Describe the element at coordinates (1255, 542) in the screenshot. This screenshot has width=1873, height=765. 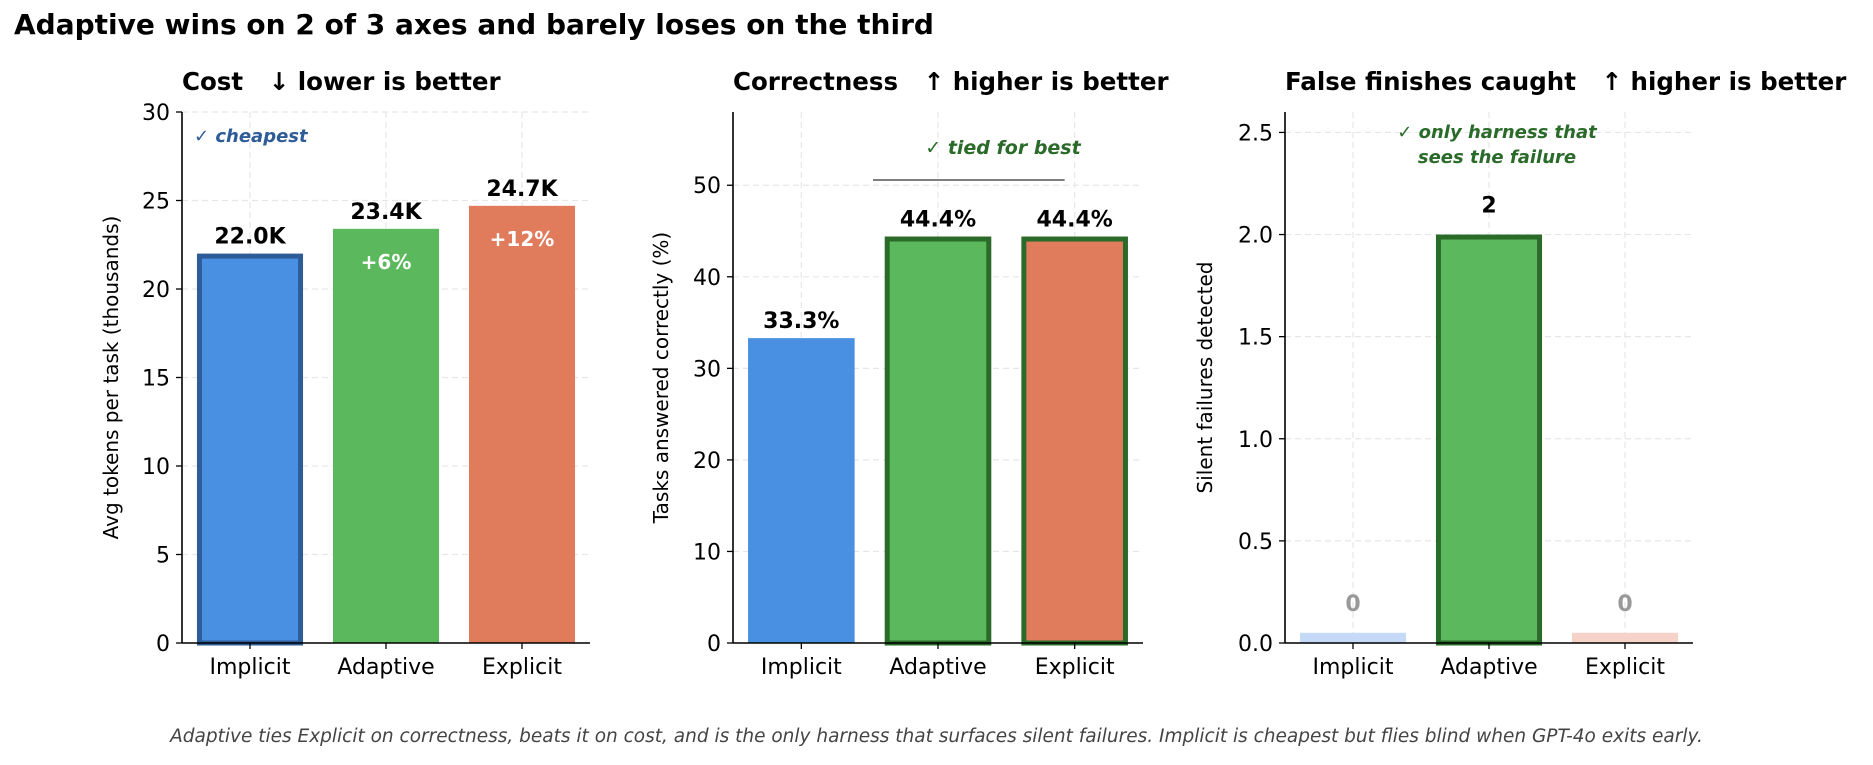
I see `y-tick-label: 0.5` at that location.